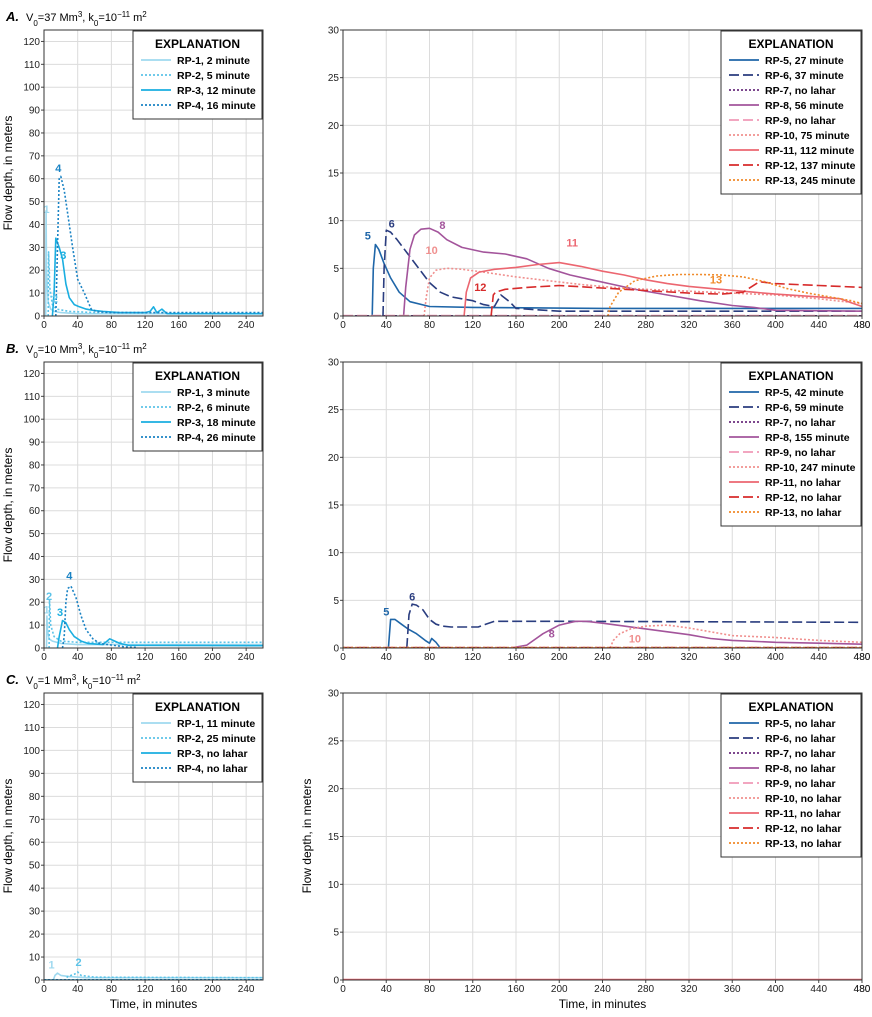  What do you see at coordinates (334, 506) in the screenshot?
I see `y-tick-label: 15` at bounding box center [334, 506].